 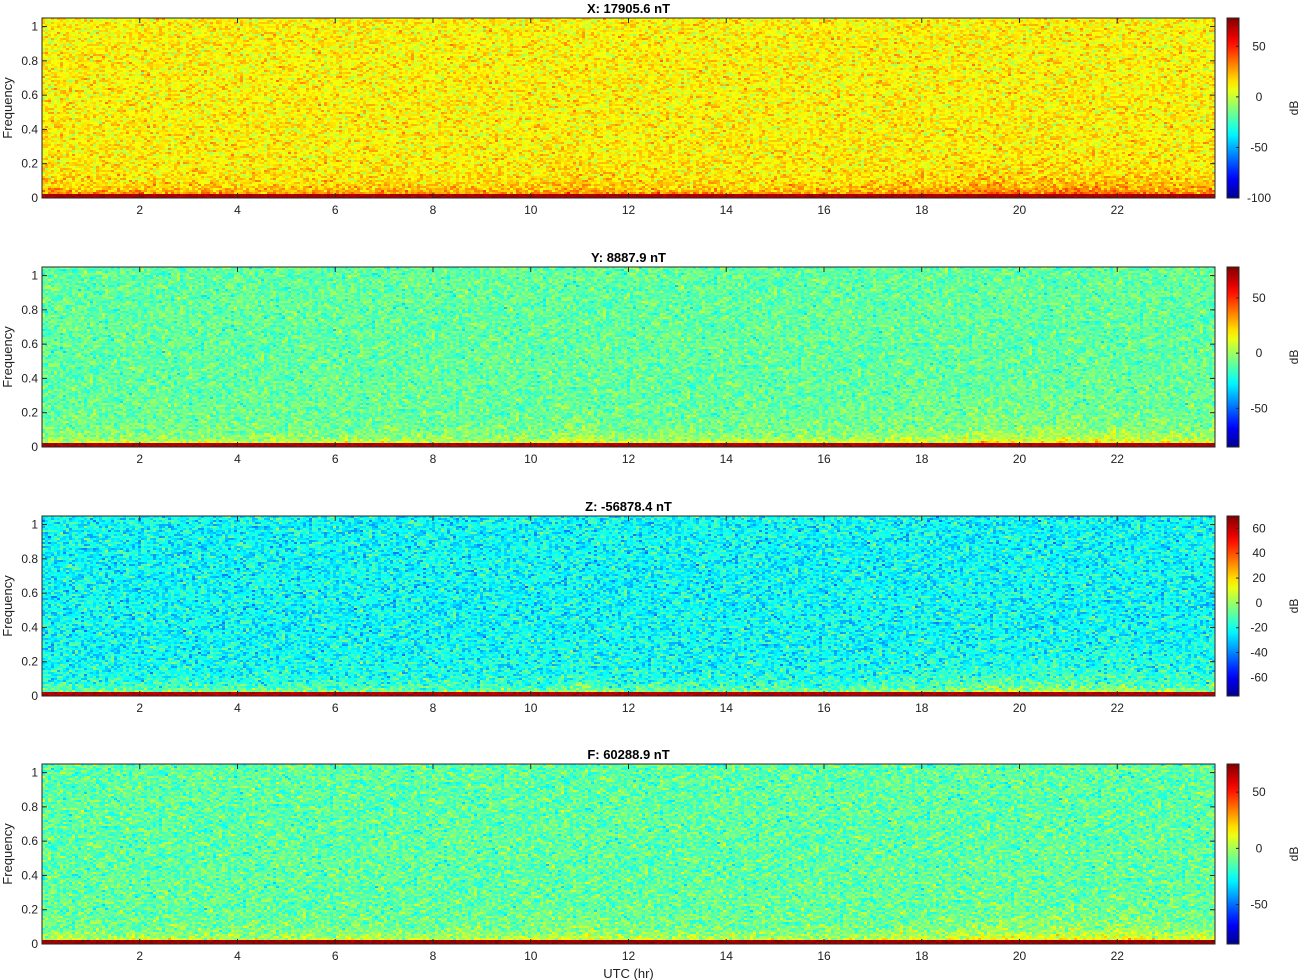 I want to click on panel-title: Y: 8887.9 nT, so click(x=628, y=257).